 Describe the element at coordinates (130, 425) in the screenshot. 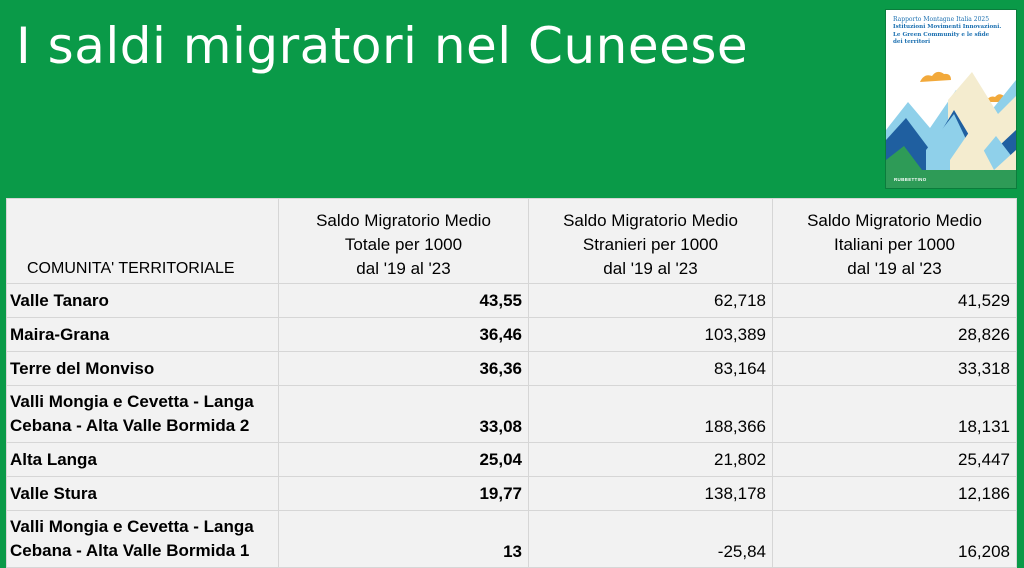

I see `community-name-line: Cebana - Alta Valle Bormida 2` at that location.